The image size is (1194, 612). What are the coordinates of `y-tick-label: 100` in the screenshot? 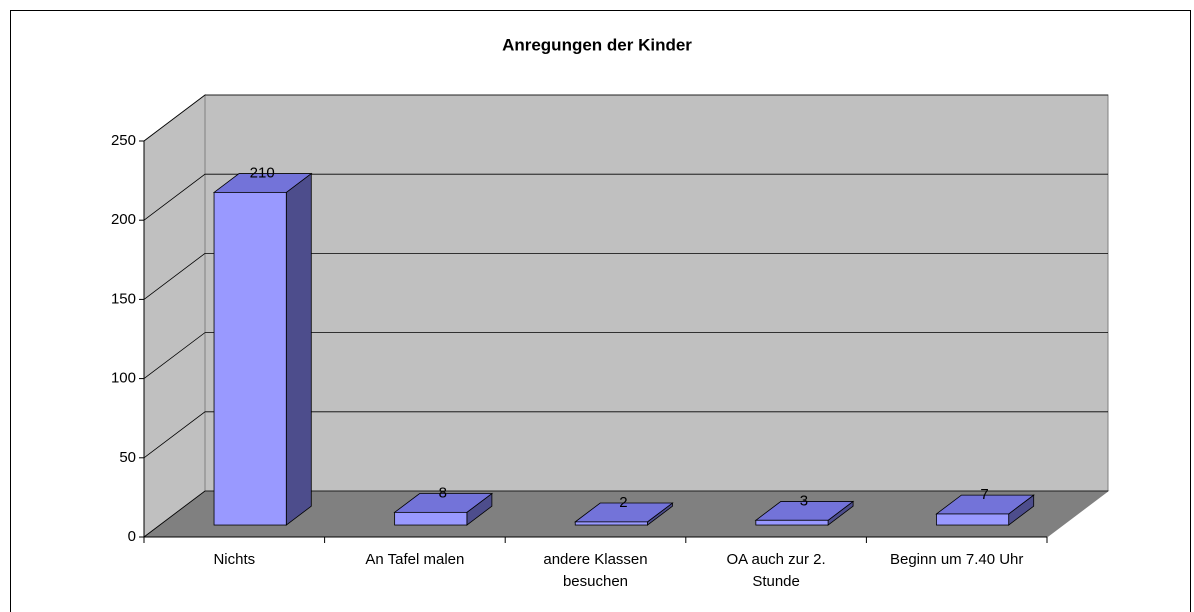 It's located at (123, 378).